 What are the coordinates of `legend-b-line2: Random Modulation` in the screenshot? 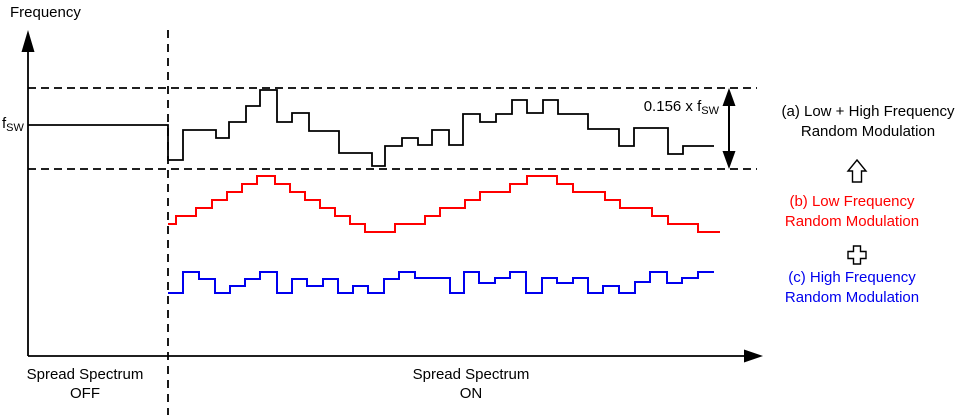 It's located at (852, 221).